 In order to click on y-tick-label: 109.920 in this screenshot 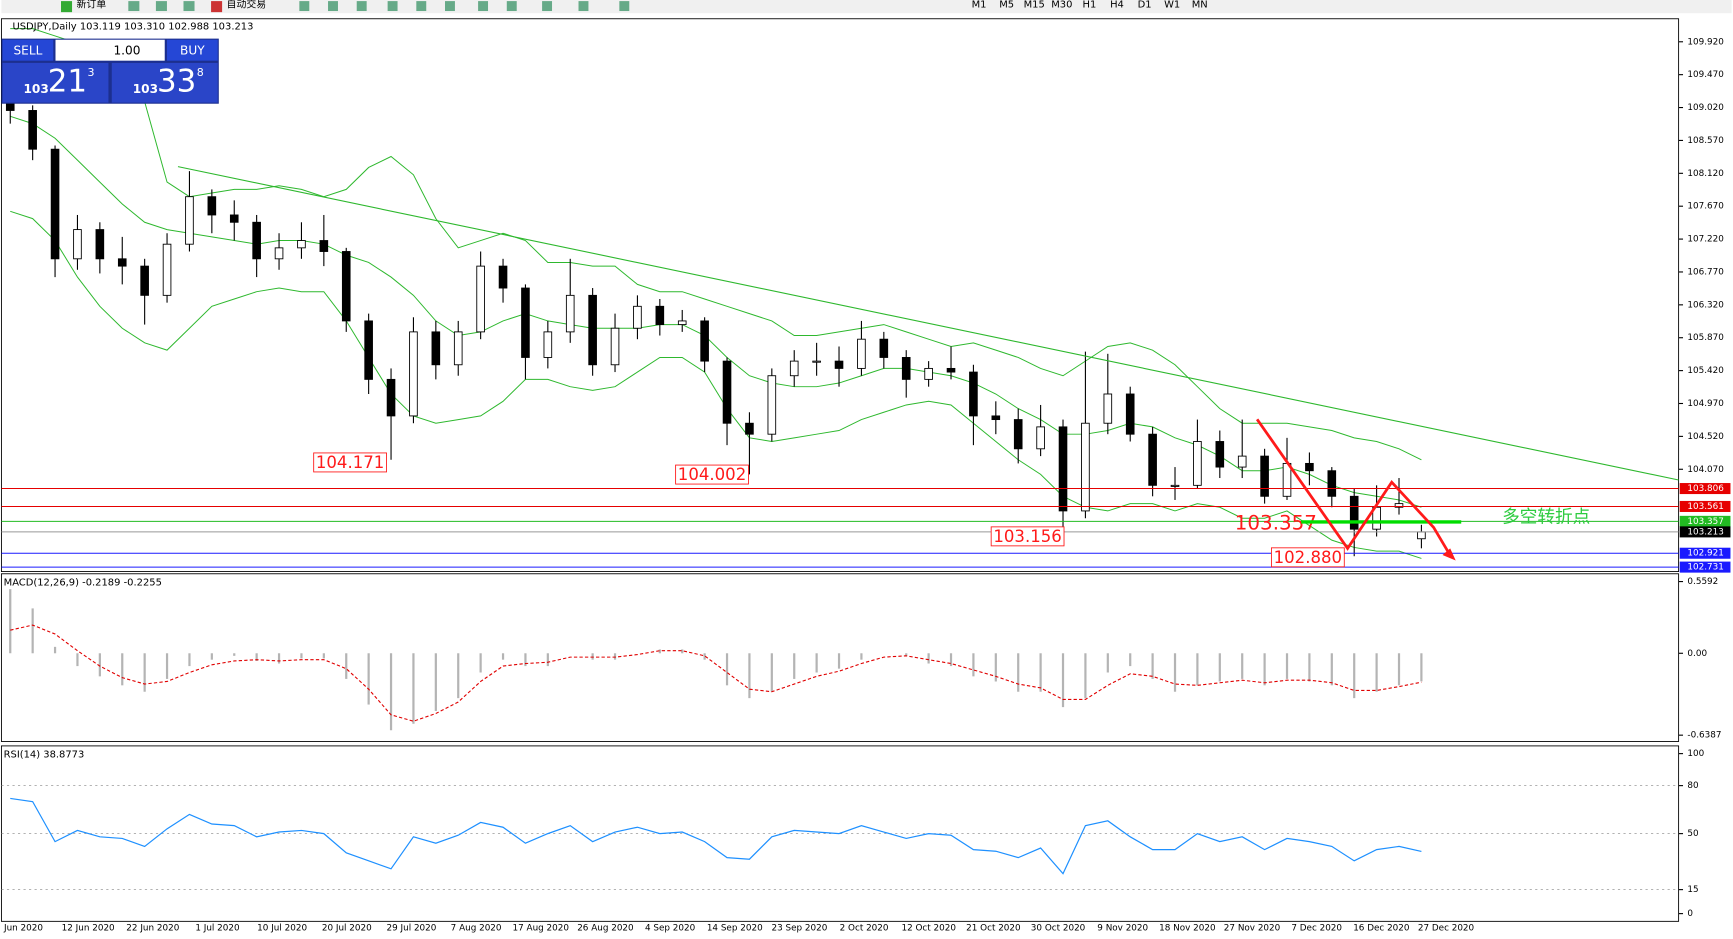, I will do `click(1705, 42)`.